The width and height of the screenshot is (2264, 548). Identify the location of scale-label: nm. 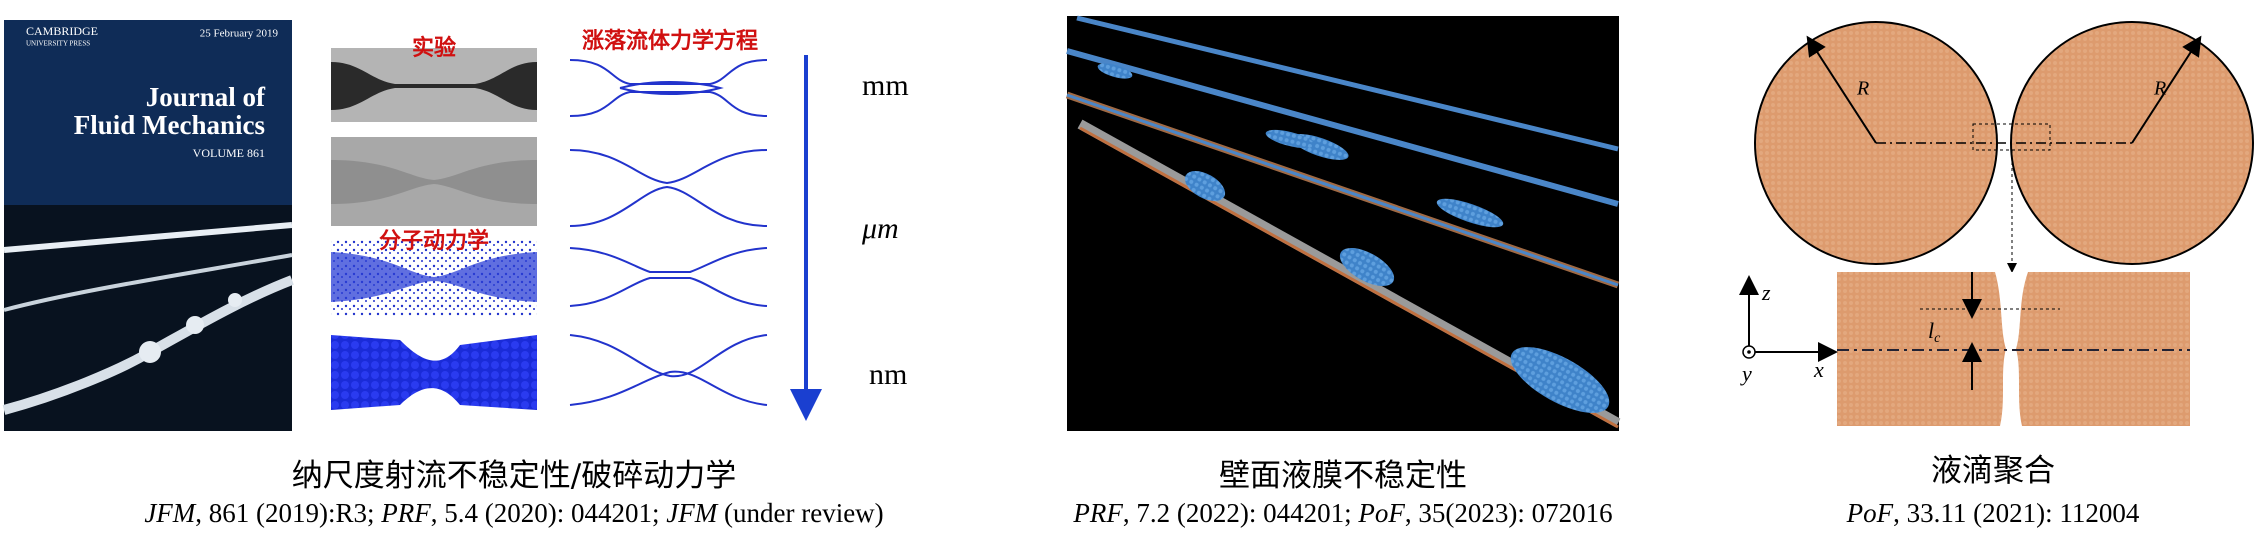
(888, 374).